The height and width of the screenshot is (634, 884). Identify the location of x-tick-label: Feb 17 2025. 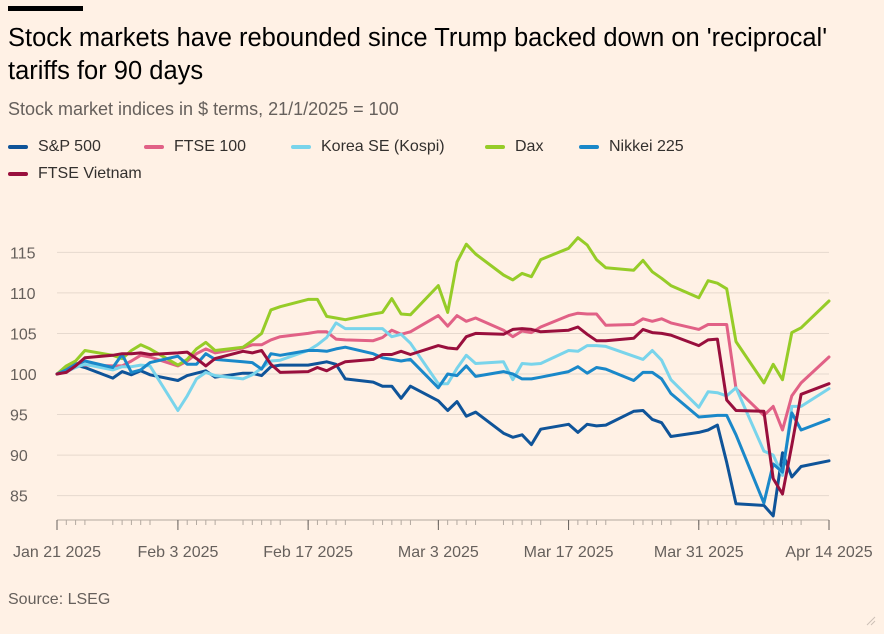
(308, 552).